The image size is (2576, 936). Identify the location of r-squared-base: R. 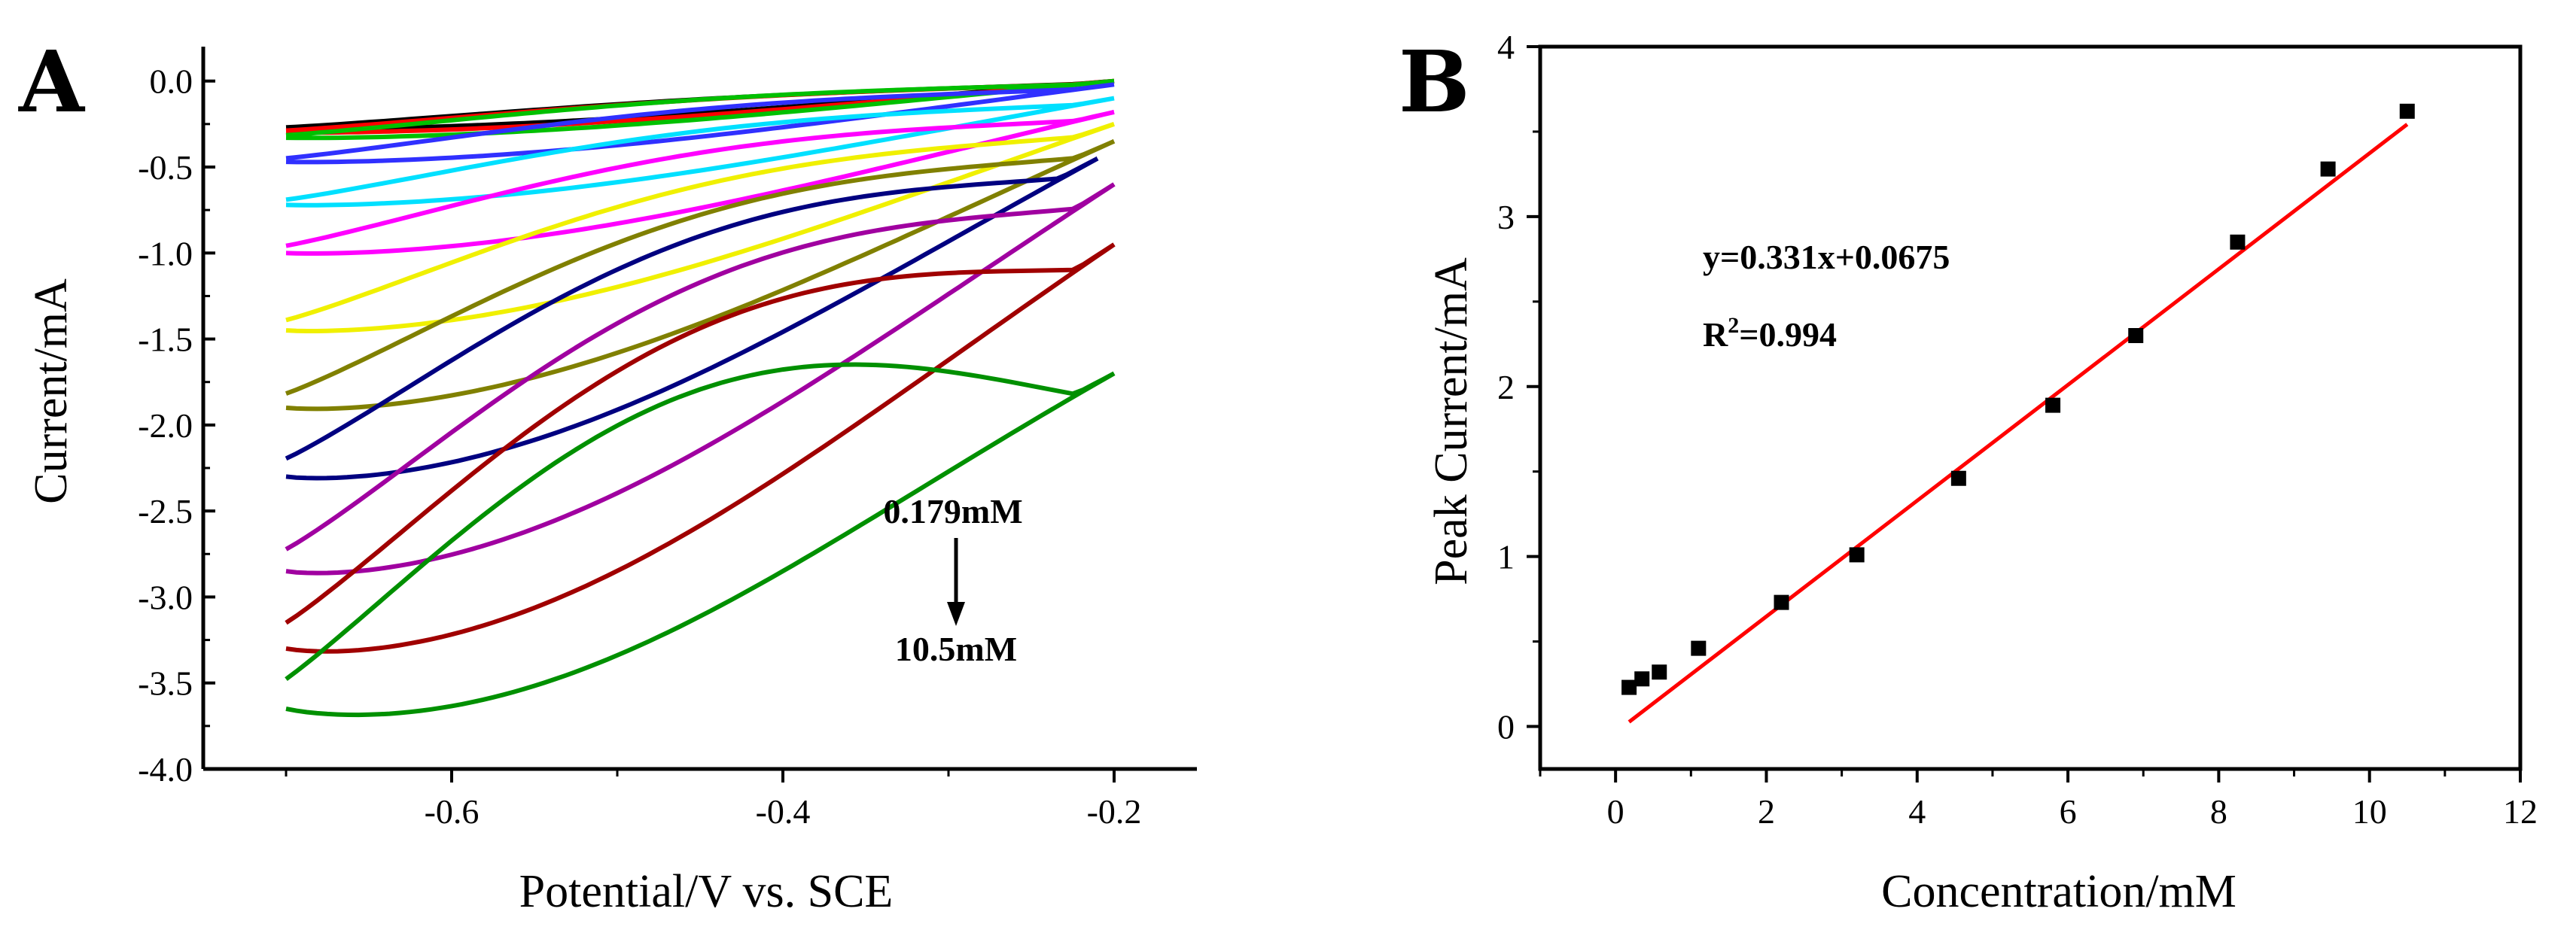
(1716, 334).